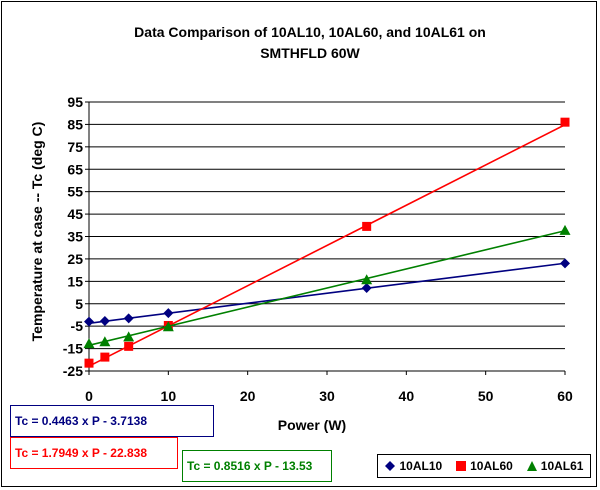 The image size is (600, 490). What do you see at coordinates (89, 396) in the screenshot?
I see `x-tick-label-0: 0` at bounding box center [89, 396].